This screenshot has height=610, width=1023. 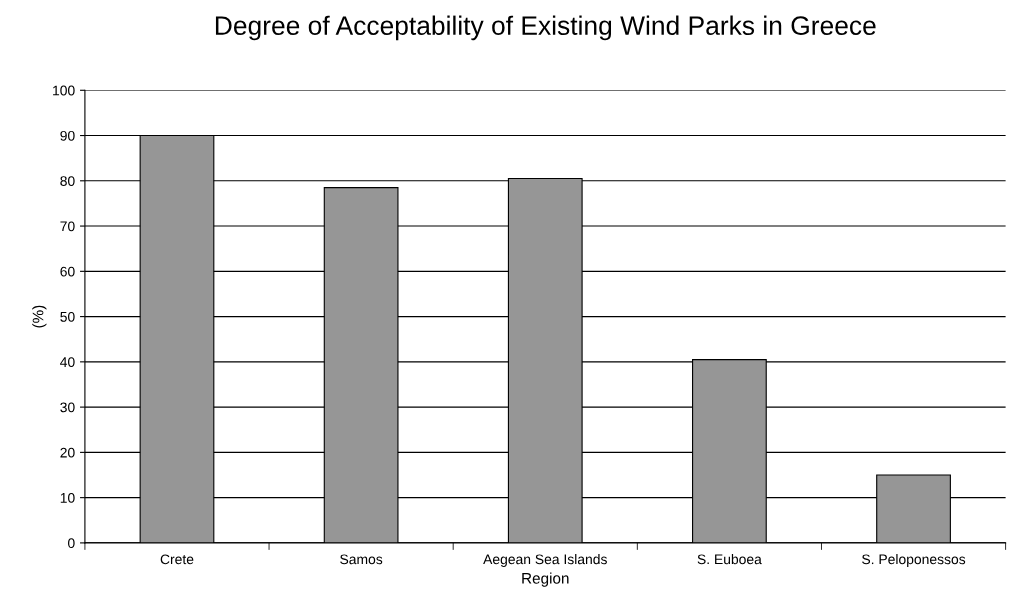 What do you see at coordinates (545, 560) in the screenshot?
I see `x-tick-label: Aegean Sea Islands` at bounding box center [545, 560].